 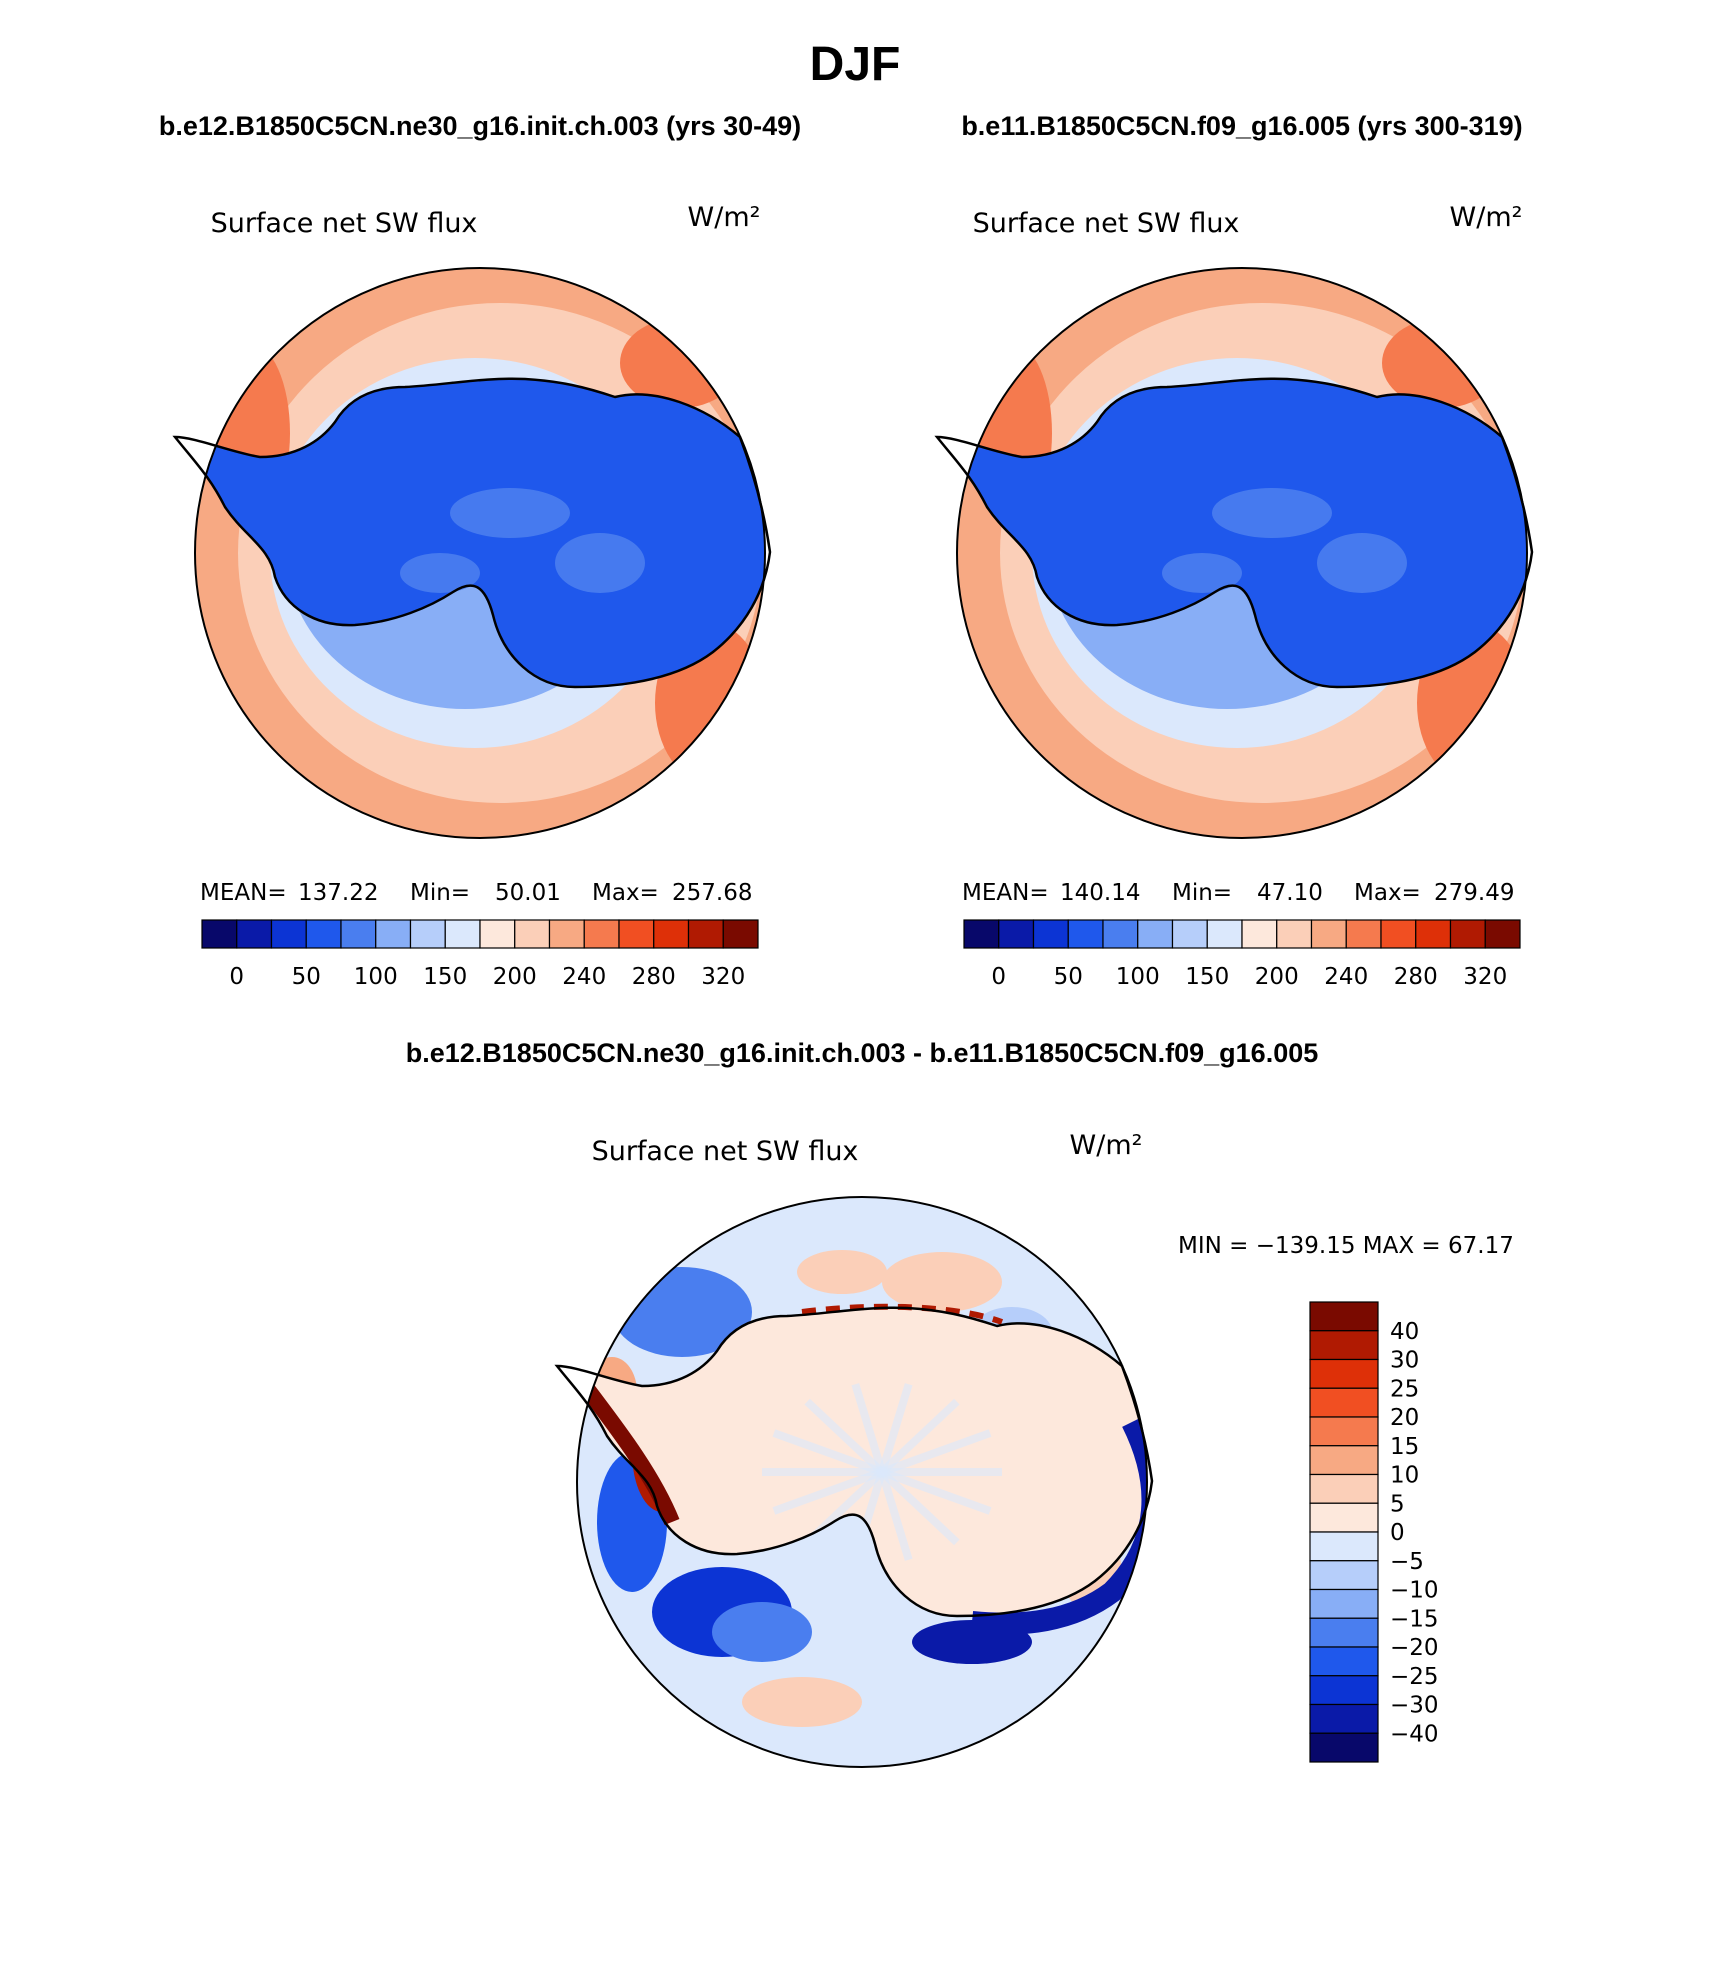 I want to click on difference-colorbar-tick-label: 15, so click(x=1404, y=1447).